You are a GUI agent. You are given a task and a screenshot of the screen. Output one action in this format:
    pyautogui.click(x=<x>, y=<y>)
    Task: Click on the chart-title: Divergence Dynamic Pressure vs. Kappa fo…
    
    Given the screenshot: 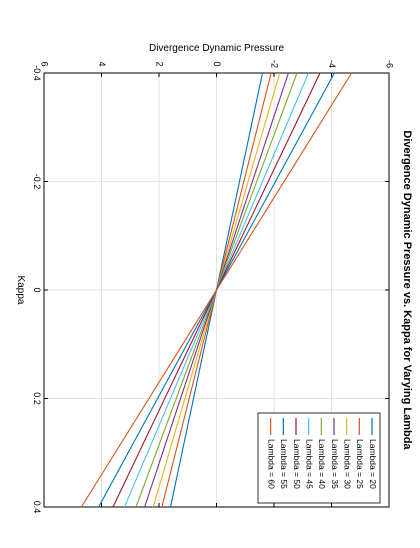 What is the action you would take?
    pyautogui.click(x=407, y=290)
    